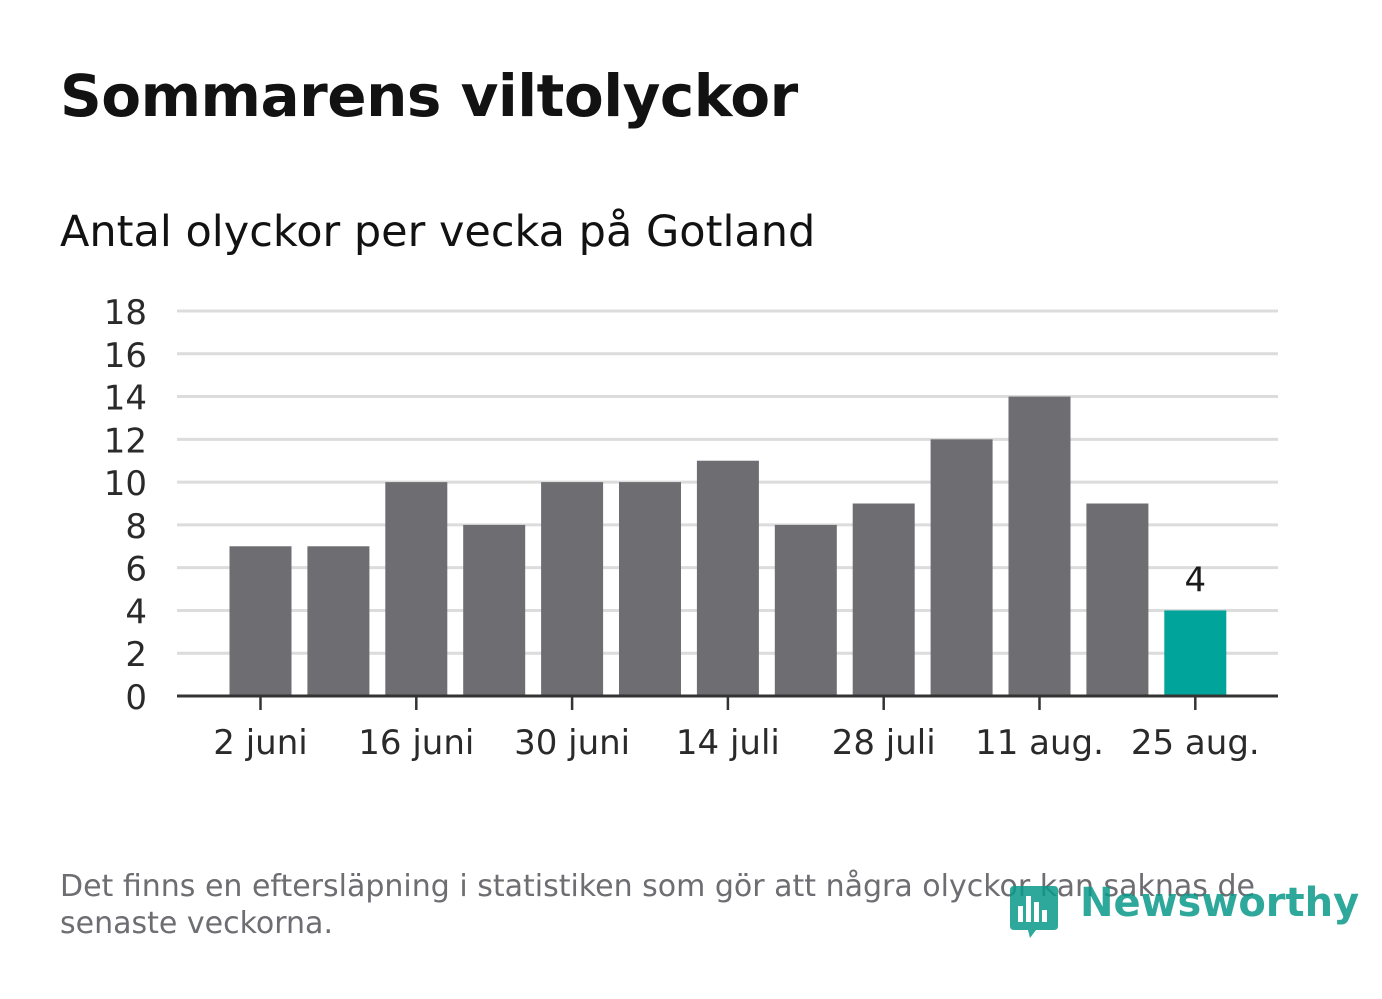 Image resolution: width=1382 pixels, height=999 pixels. Describe the element at coordinates (136, 612) in the screenshot. I see `y-tick-label: 4` at that location.